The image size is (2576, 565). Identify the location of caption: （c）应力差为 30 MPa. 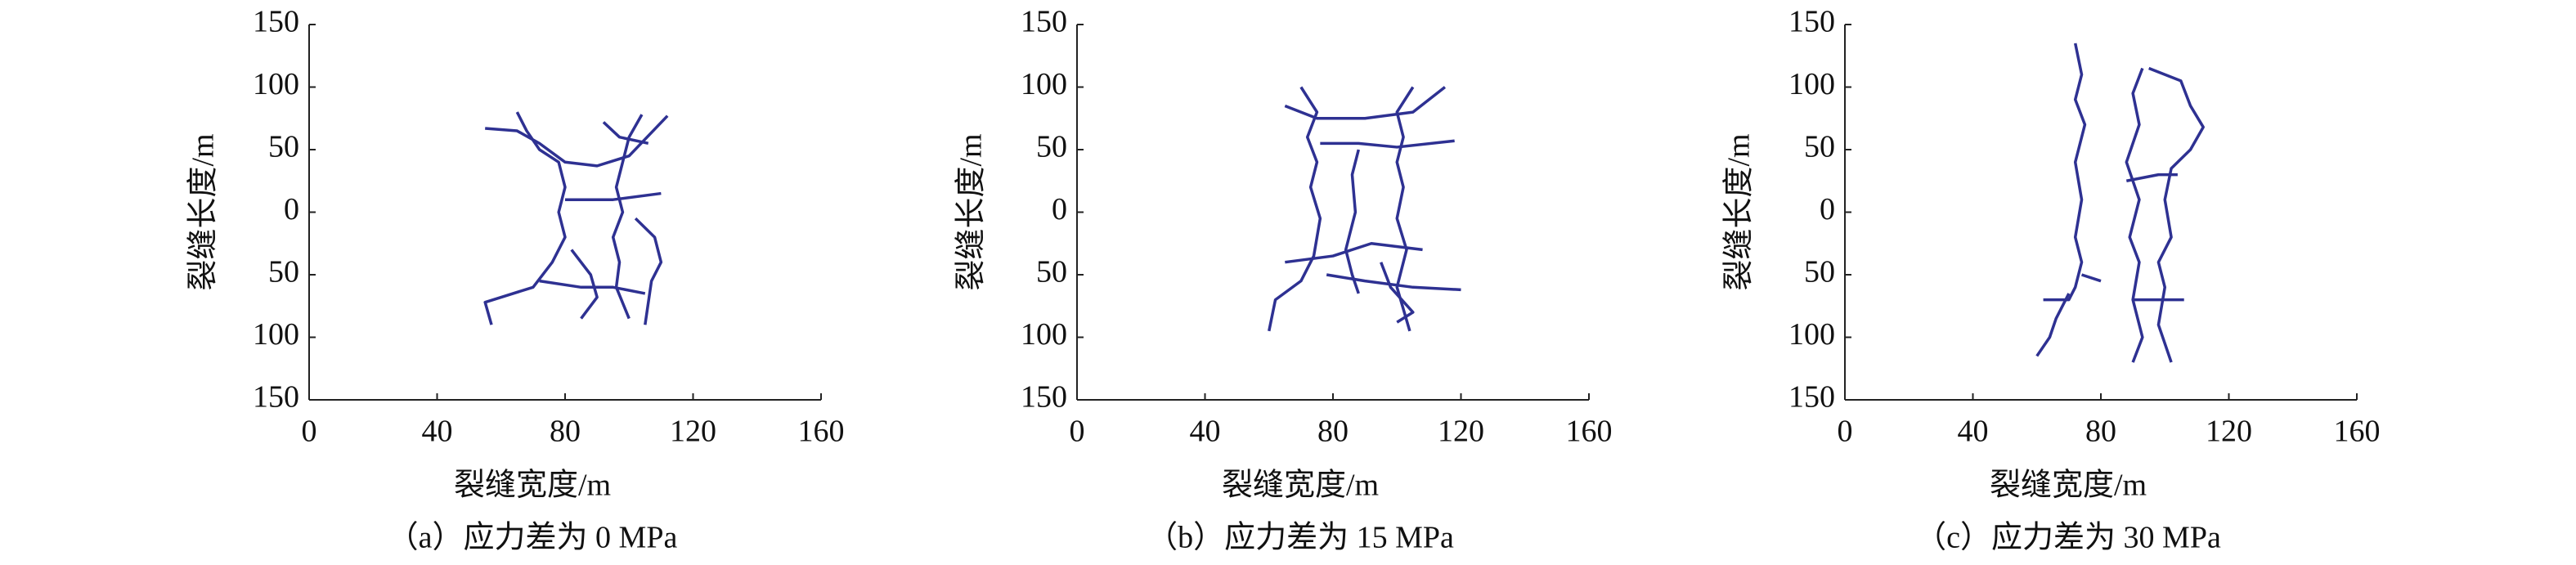
(2068, 538).